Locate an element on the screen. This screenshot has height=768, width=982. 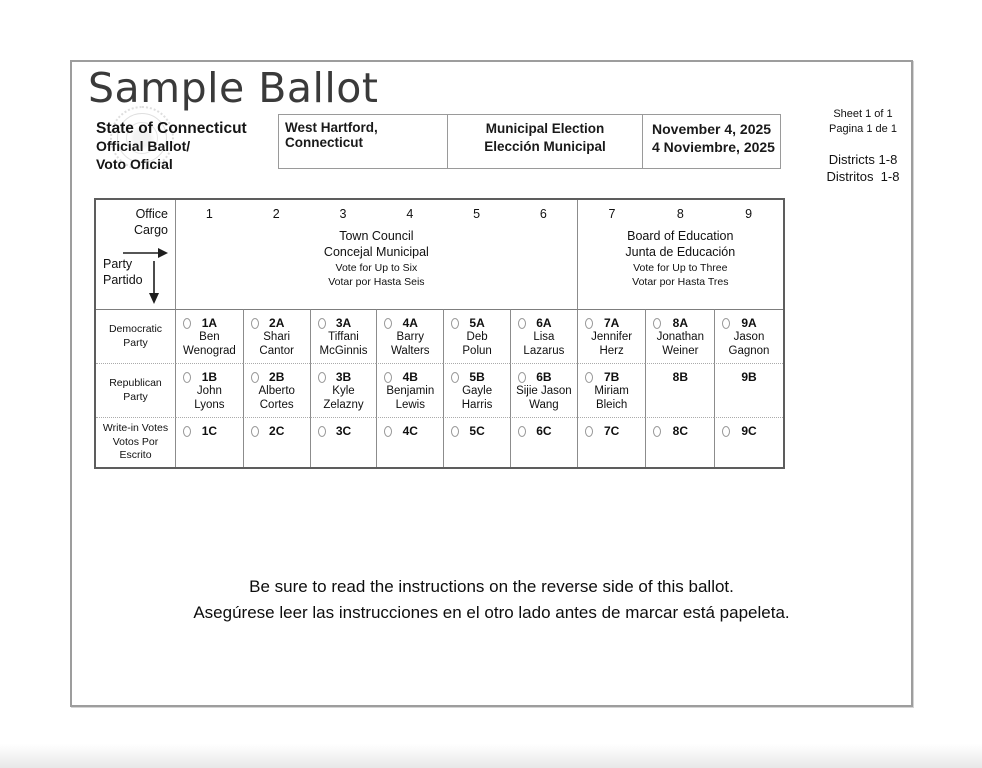
candidate-cell: 2A Shari Cantor is located at coordinates (276, 336).